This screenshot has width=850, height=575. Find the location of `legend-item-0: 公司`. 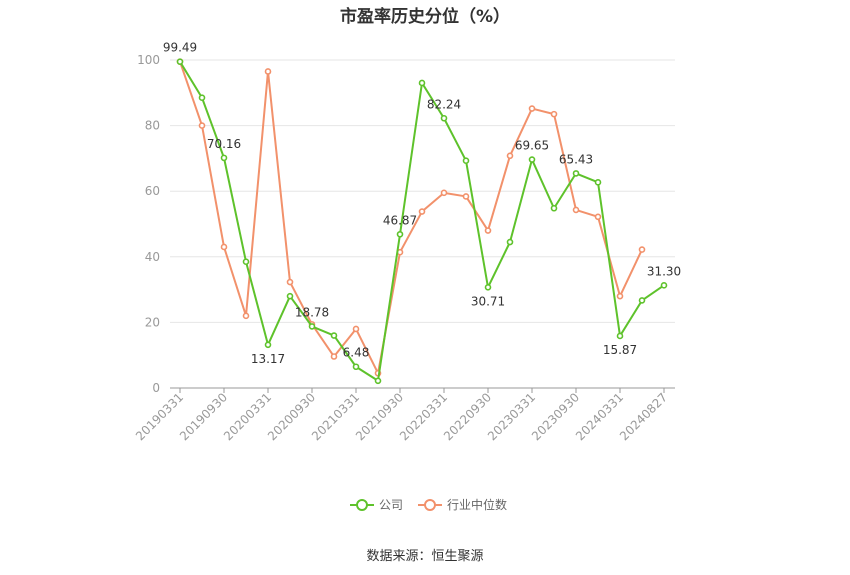

legend-item-0: 公司 is located at coordinates (376, 505).